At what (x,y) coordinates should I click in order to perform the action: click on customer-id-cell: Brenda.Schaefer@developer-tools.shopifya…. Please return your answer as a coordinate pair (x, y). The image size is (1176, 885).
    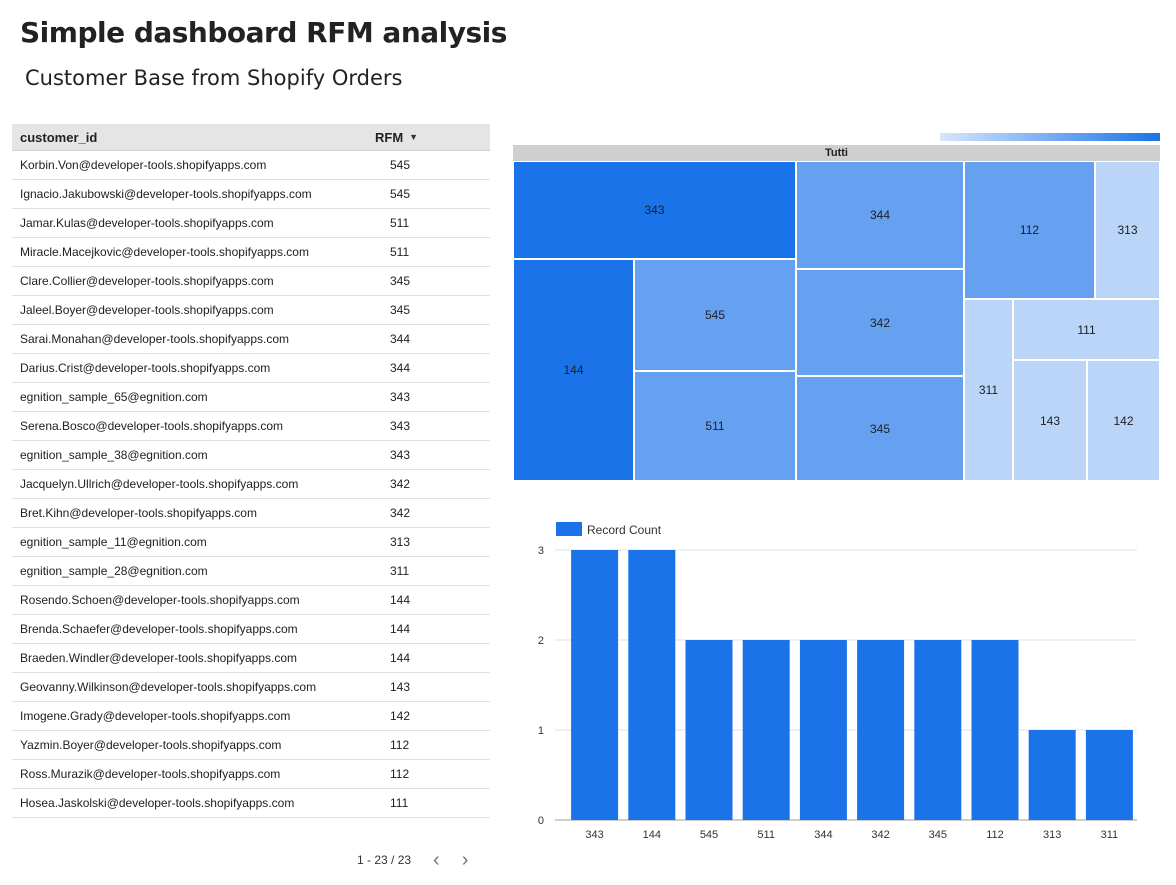
    Looking at the image, I should click on (159, 629).